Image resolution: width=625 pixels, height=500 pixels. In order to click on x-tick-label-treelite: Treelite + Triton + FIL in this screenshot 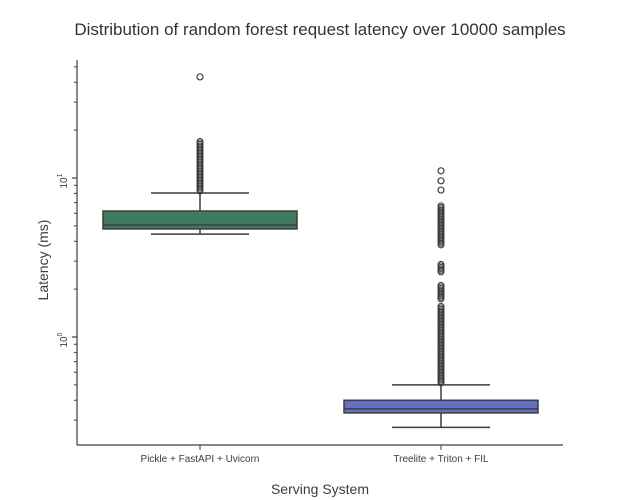, I will do `click(441, 459)`.